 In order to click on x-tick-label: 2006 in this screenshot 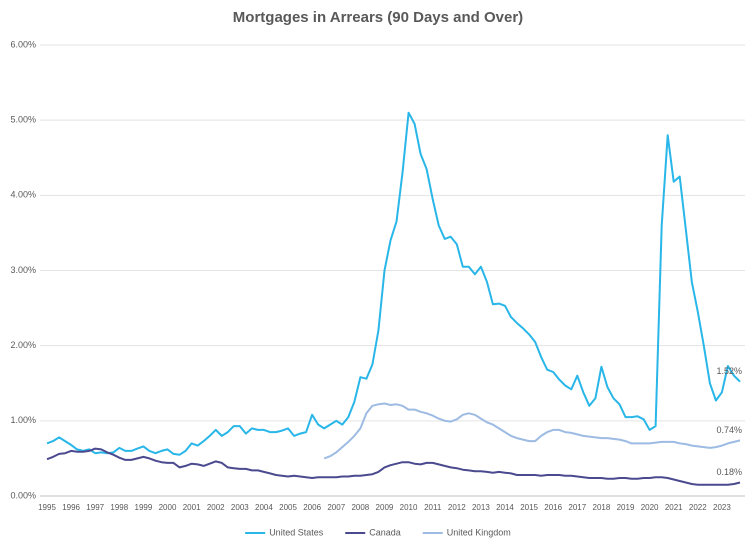, I will do `click(312, 507)`.